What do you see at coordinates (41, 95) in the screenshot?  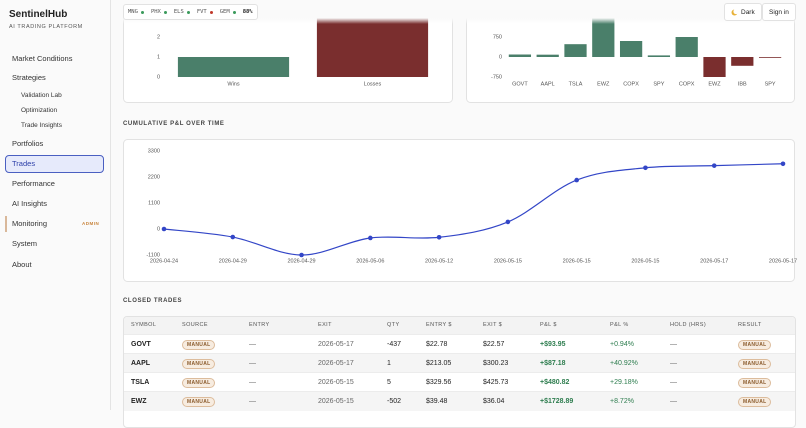 I see `nav-item: Validation Lab` at bounding box center [41, 95].